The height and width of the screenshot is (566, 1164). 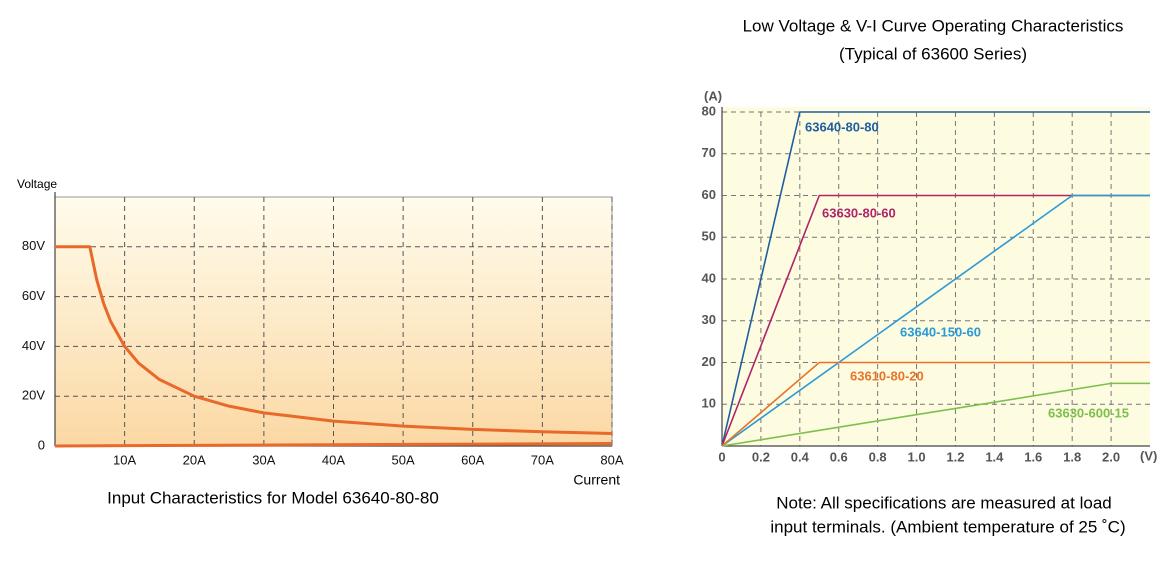 What do you see at coordinates (472, 459) in the screenshot?
I see `x-tick-label: 60A` at bounding box center [472, 459].